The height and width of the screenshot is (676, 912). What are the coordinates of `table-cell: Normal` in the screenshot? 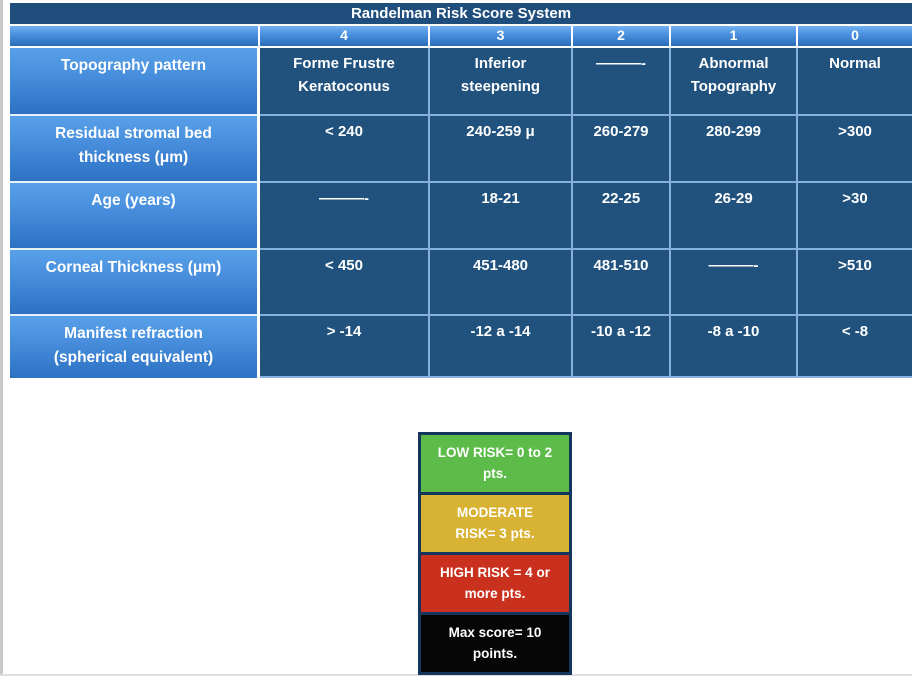 It's located at (855, 82).